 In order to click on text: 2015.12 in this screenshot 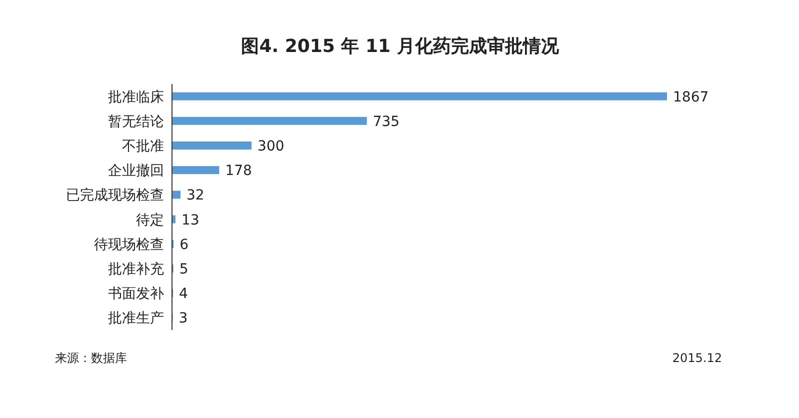, I will do `click(697, 358)`.